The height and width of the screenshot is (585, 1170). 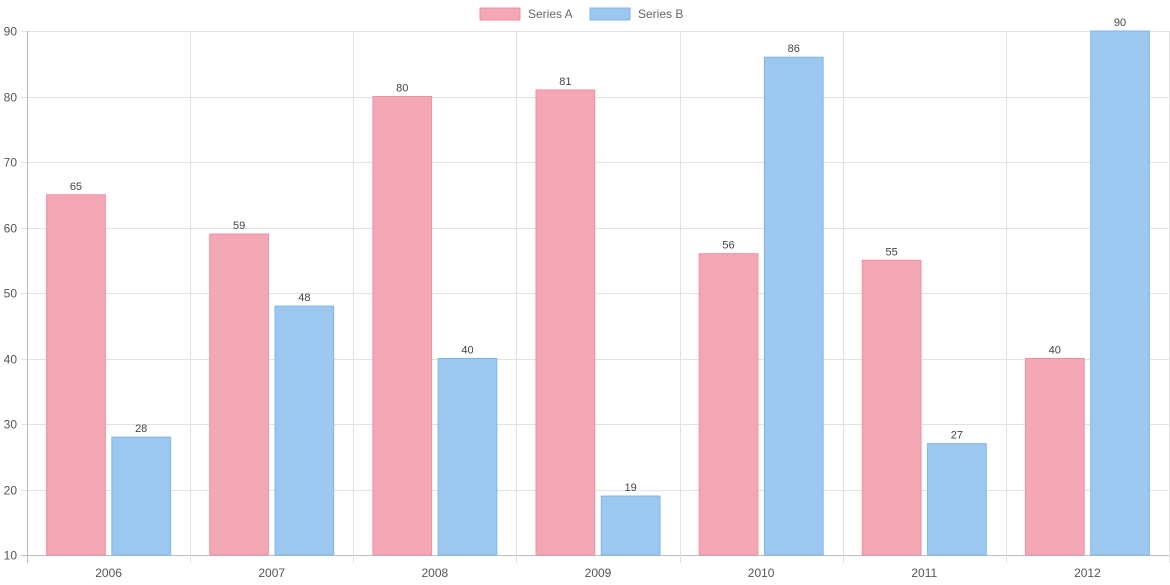 I want to click on x-tick-label: 2009, so click(x=598, y=573).